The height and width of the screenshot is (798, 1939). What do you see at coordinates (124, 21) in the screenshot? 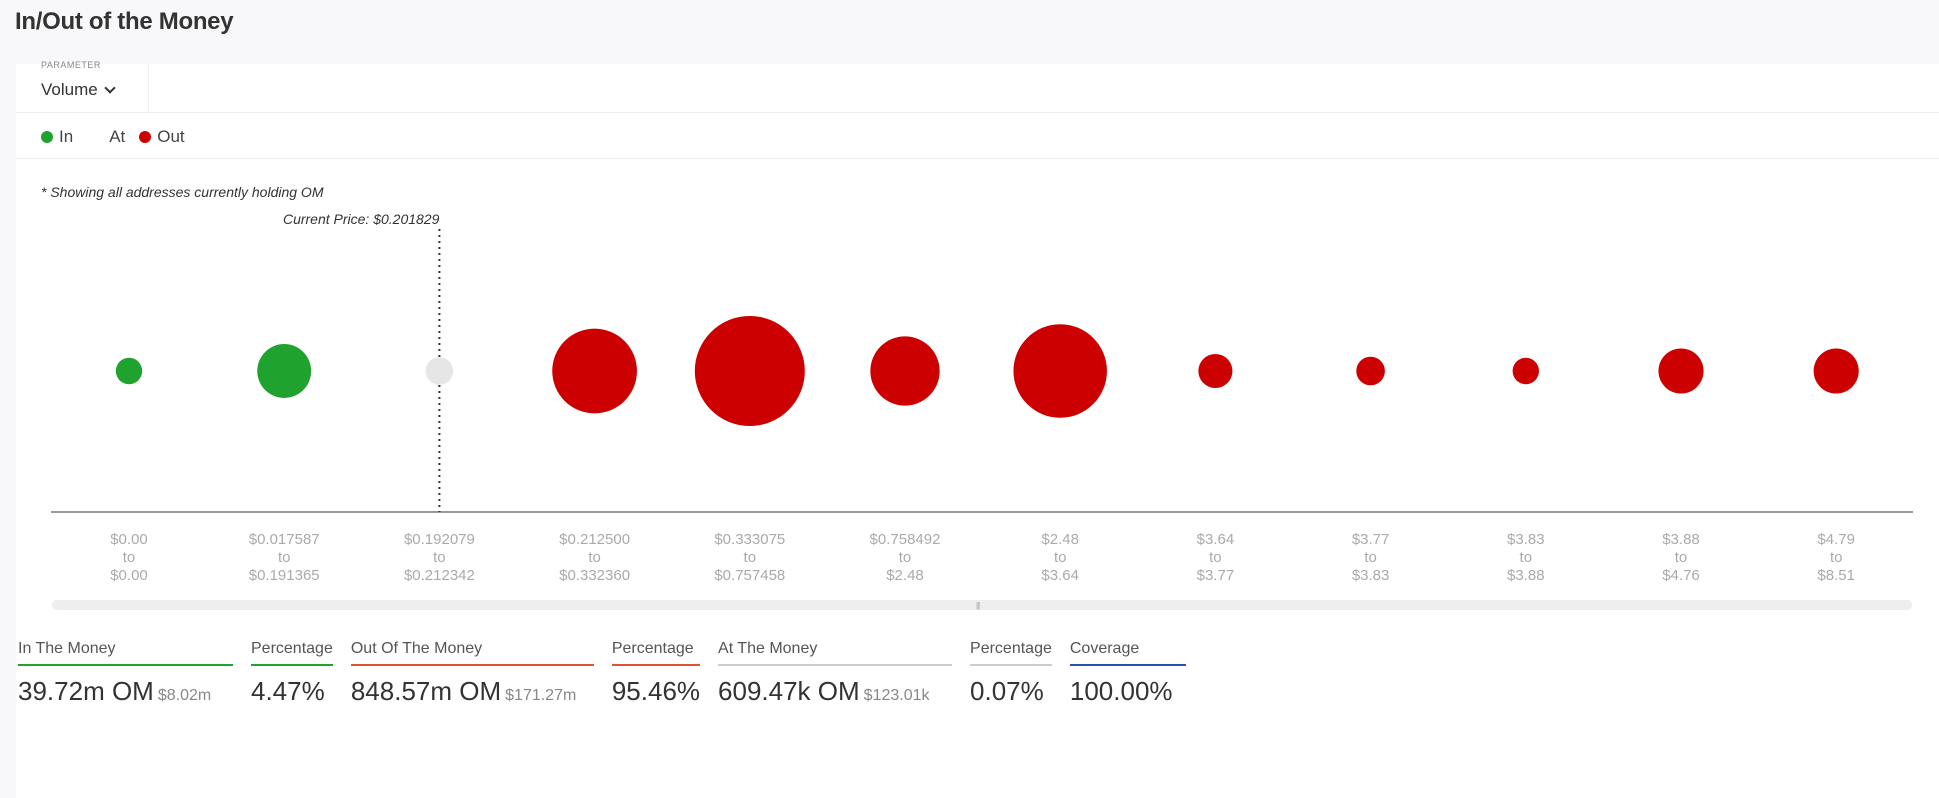
I see `page-title: In/Out of the Money` at bounding box center [124, 21].